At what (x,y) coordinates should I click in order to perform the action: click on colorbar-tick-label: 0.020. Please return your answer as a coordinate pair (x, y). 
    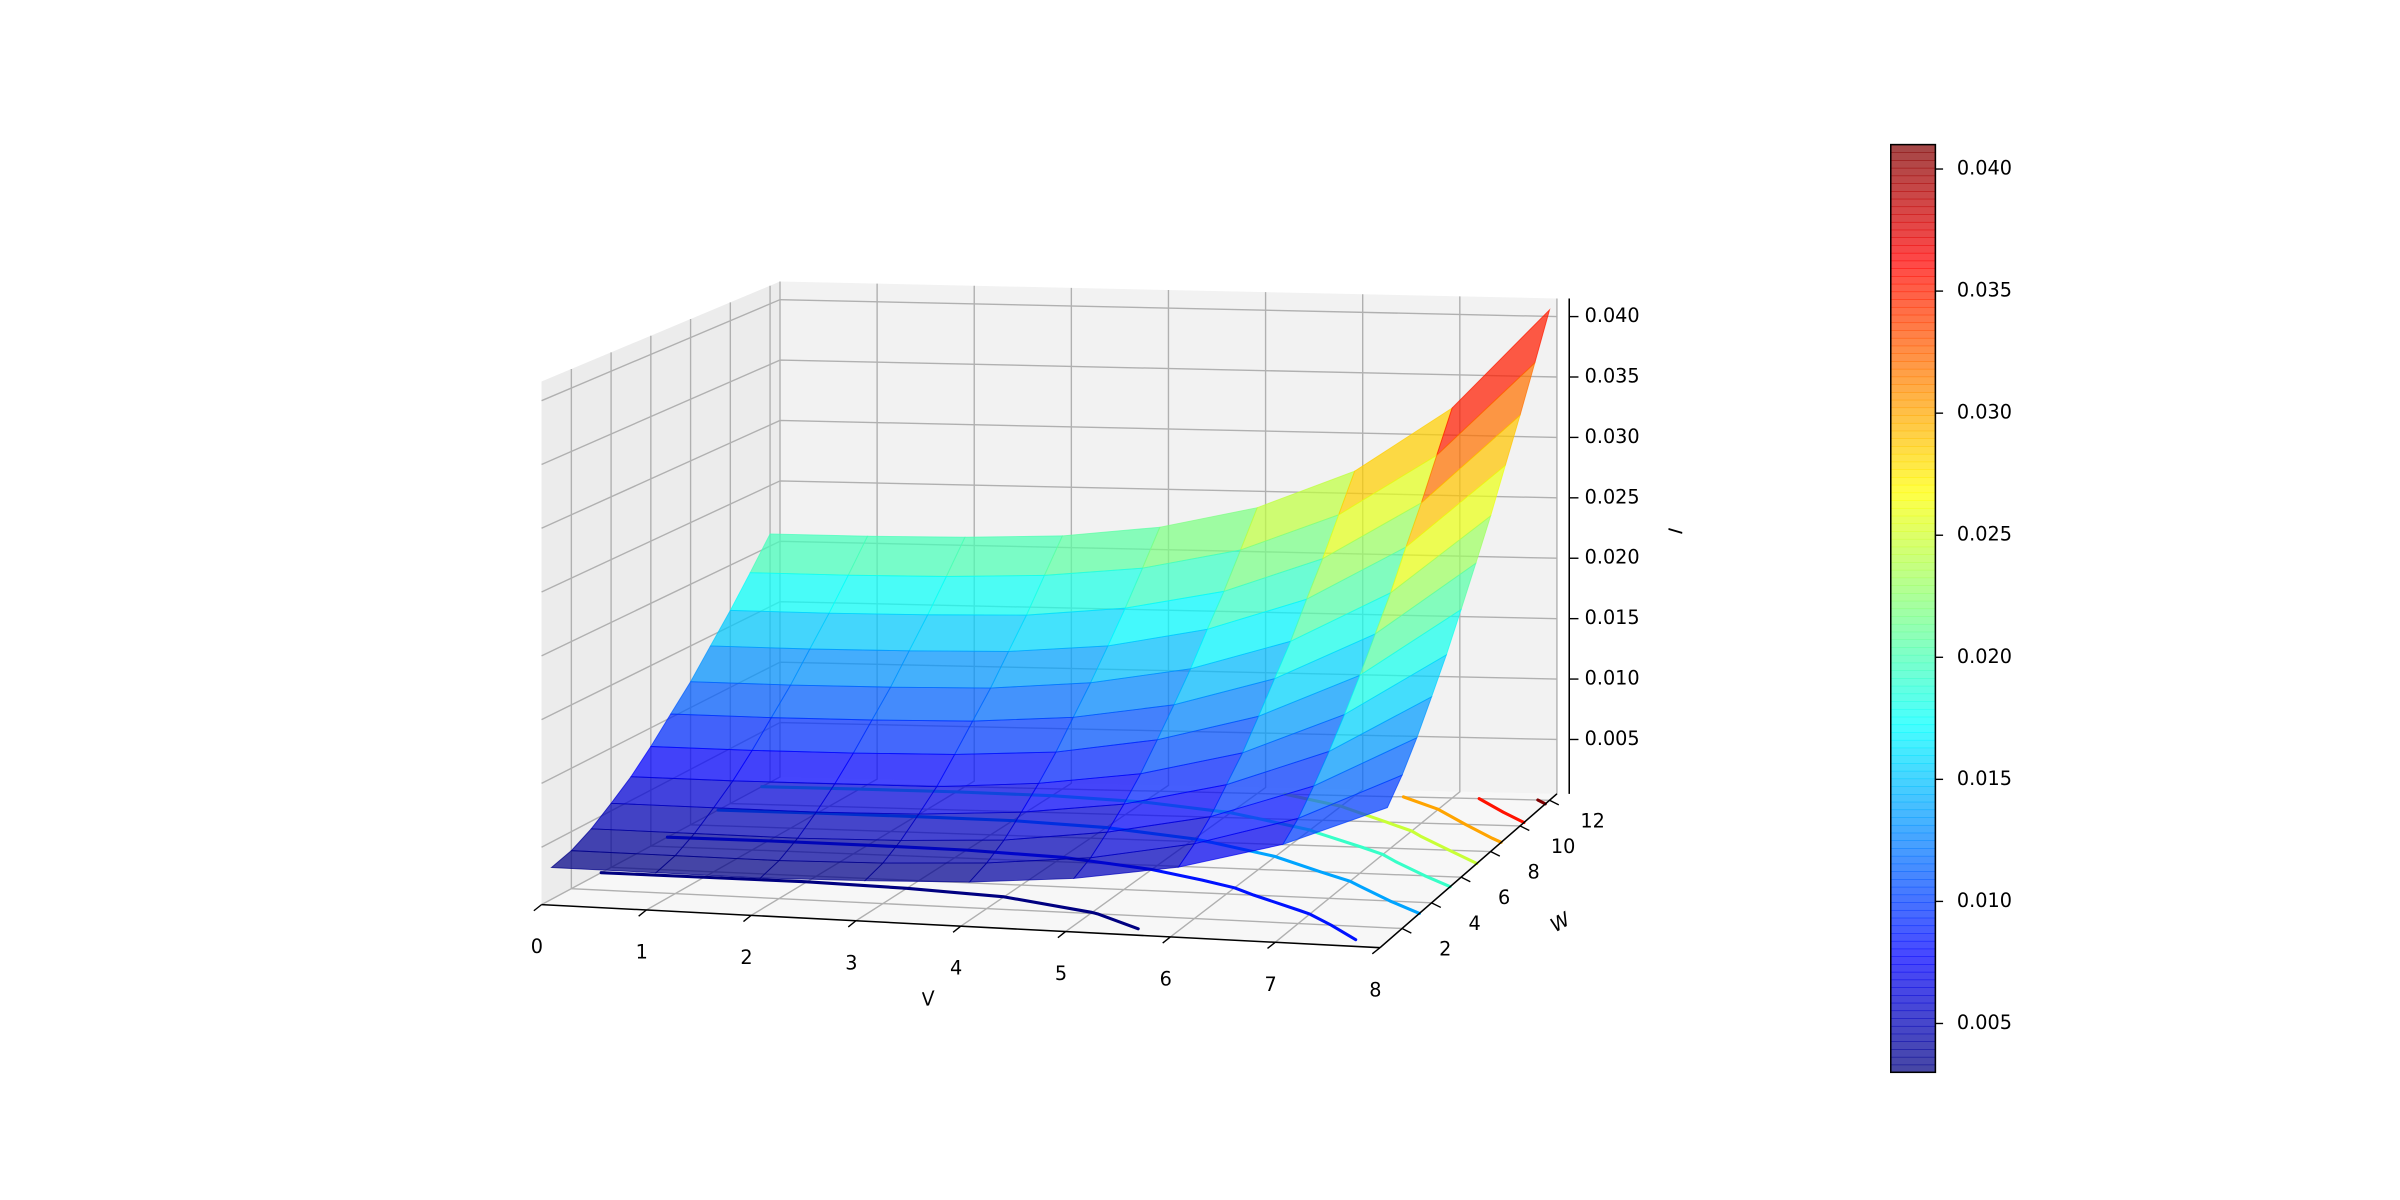
    Looking at the image, I should click on (1984, 656).